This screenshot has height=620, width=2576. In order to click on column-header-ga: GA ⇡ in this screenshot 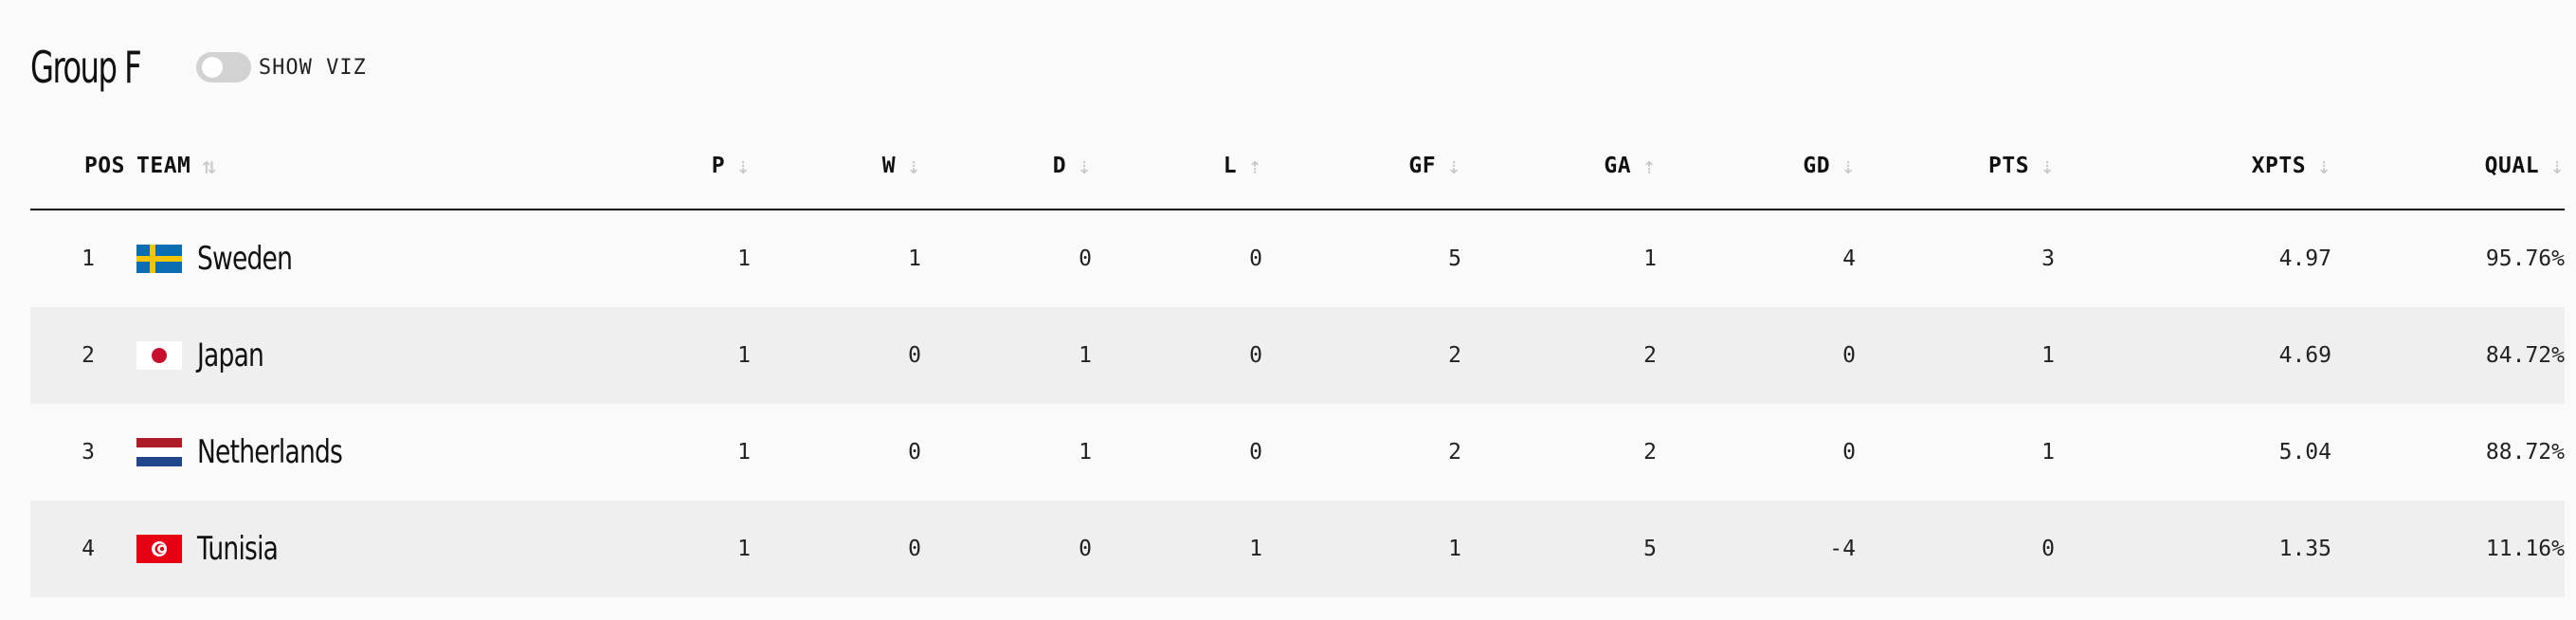, I will do `click(1559, 166)`.